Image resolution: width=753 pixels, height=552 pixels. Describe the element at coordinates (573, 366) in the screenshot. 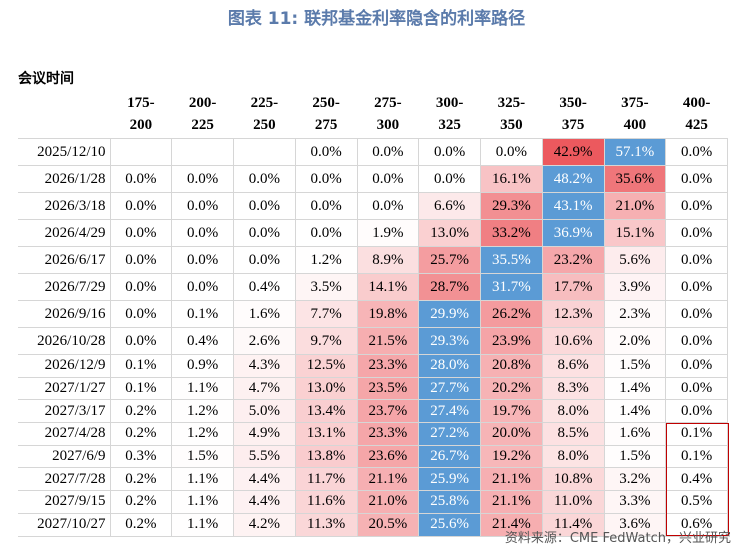

I see `probability-cell: 8.6%` at that location.